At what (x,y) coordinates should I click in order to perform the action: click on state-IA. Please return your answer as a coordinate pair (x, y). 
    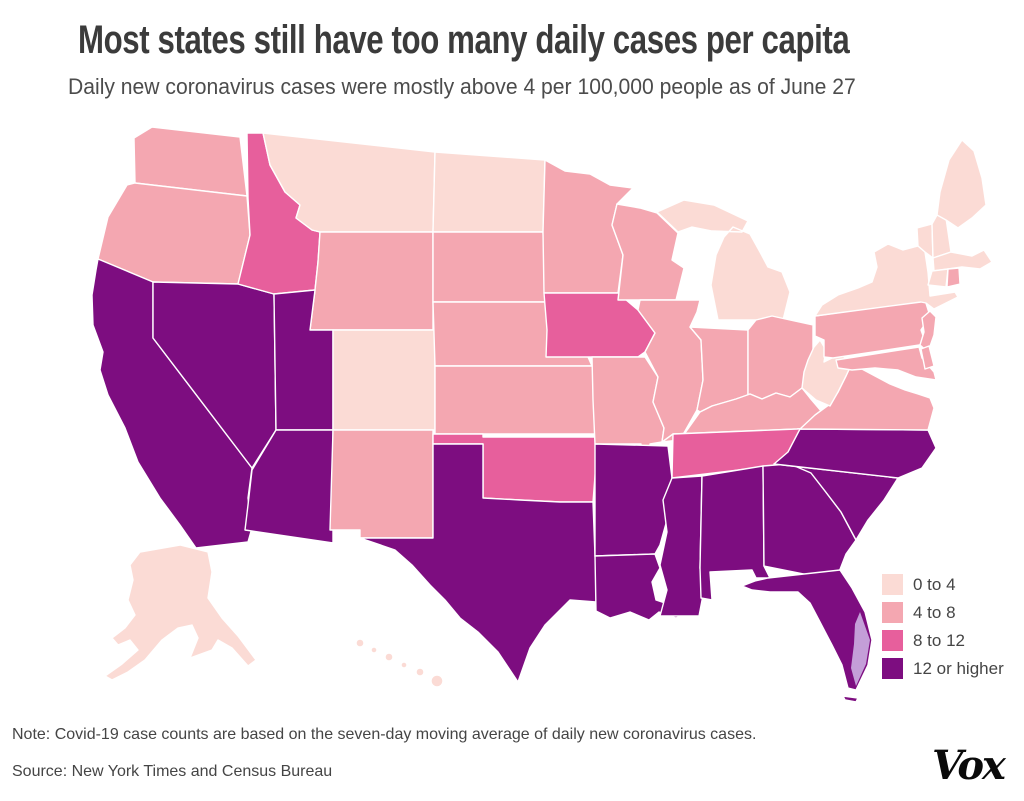
    Looking at the image, I should click on (599, 325).